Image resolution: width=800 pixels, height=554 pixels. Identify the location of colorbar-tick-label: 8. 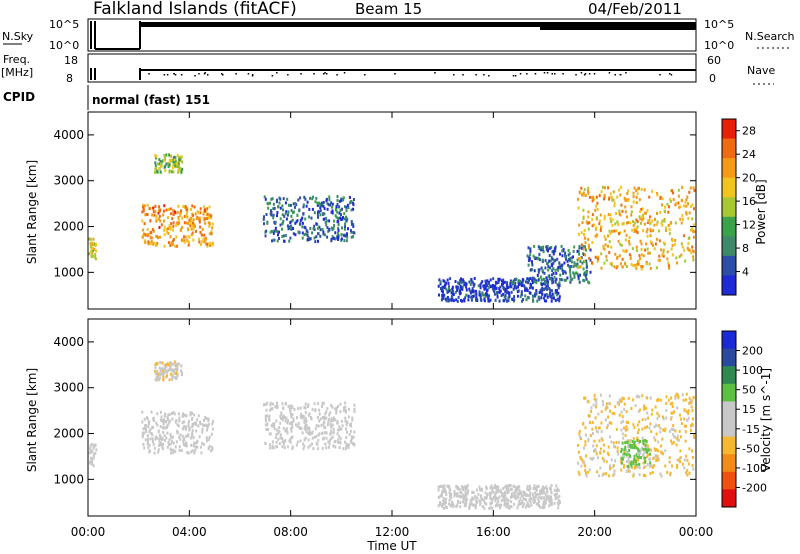
(745, 248).